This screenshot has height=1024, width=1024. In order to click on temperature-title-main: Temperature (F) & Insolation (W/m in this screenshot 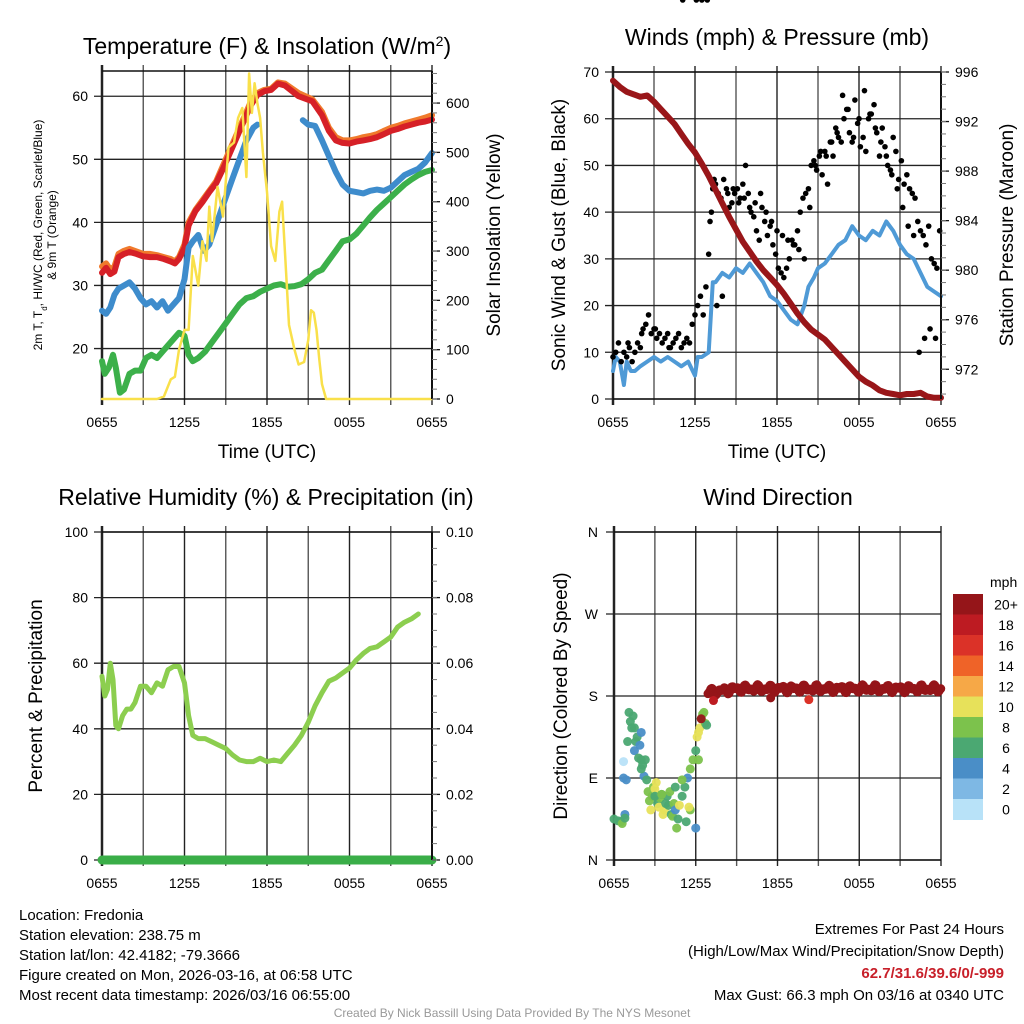, I will do `click(259, 46)`.